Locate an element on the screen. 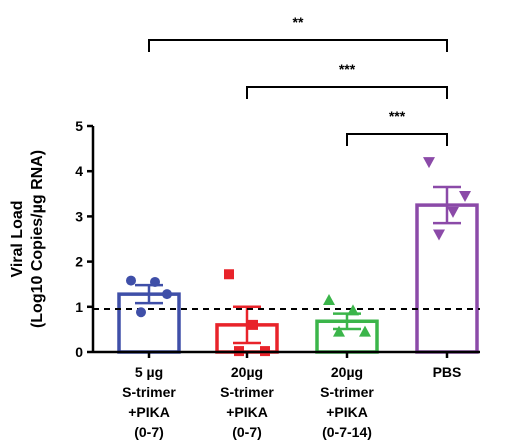 Image resolution: width=508 pixels, height=445 pixels. significance-label: ** is located at coordinates (298, 22).